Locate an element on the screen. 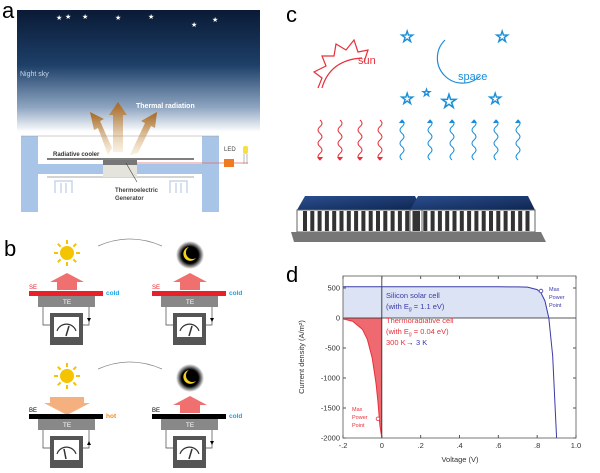  panel-label-b: b is located at coordinates (10, 248).